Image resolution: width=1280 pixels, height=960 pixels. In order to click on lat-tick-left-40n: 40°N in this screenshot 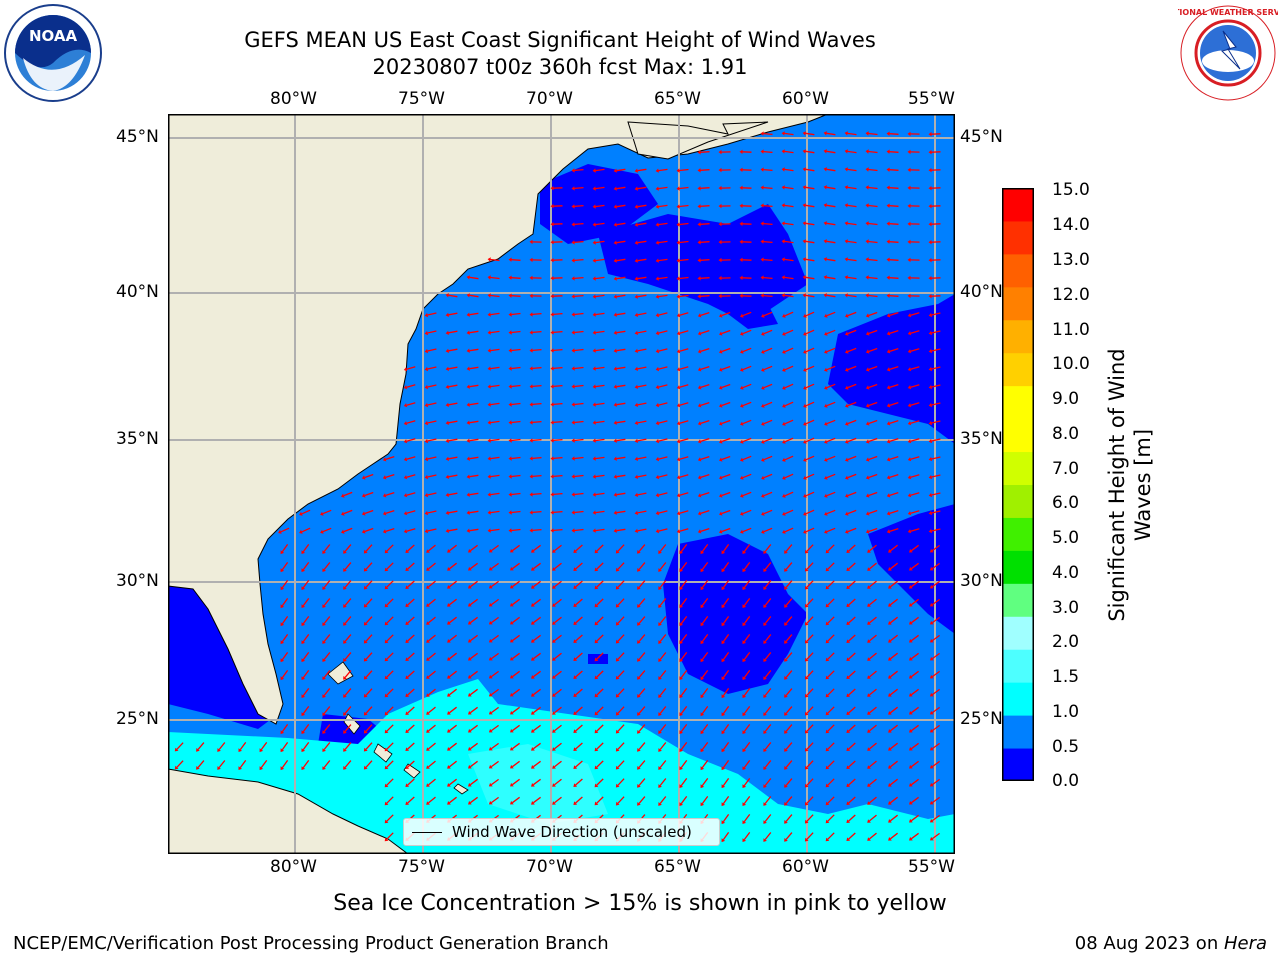, I will do `click(137, 292)`.